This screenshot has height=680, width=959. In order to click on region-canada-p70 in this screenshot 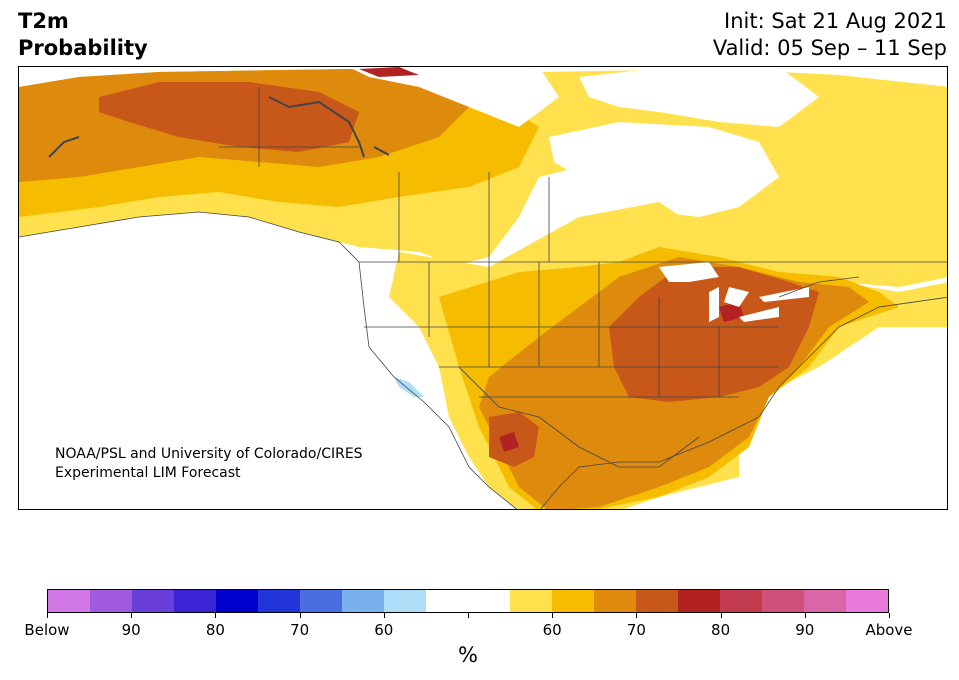, I will do `click(229, 117)`.